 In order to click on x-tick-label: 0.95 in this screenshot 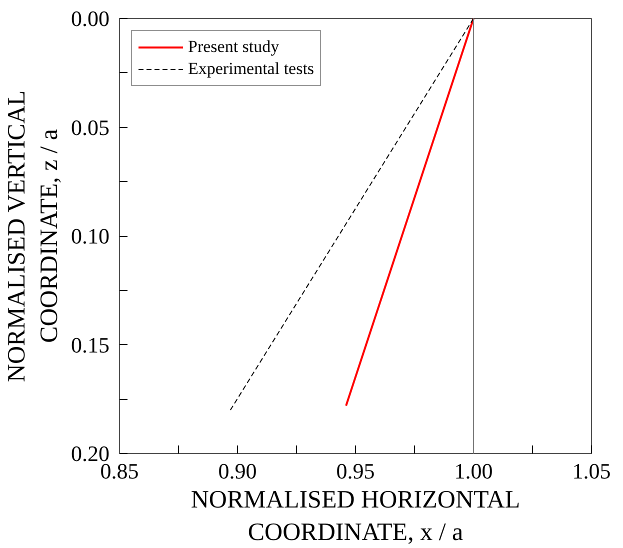, I will do `click(355, 471)`.